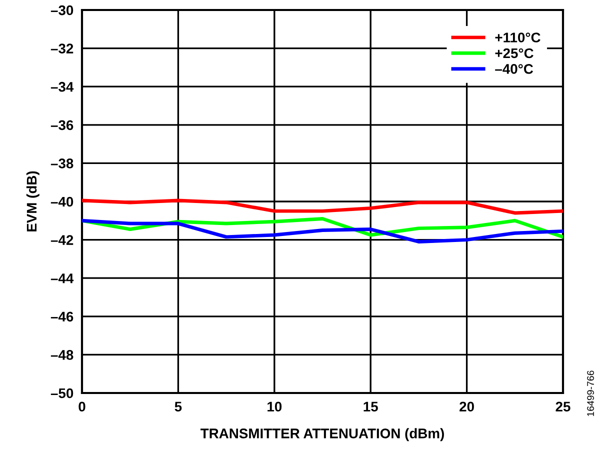  Describe the element at coordinates (62, 240) in the screenshot. I see `y-tick-label: –42` at that location.